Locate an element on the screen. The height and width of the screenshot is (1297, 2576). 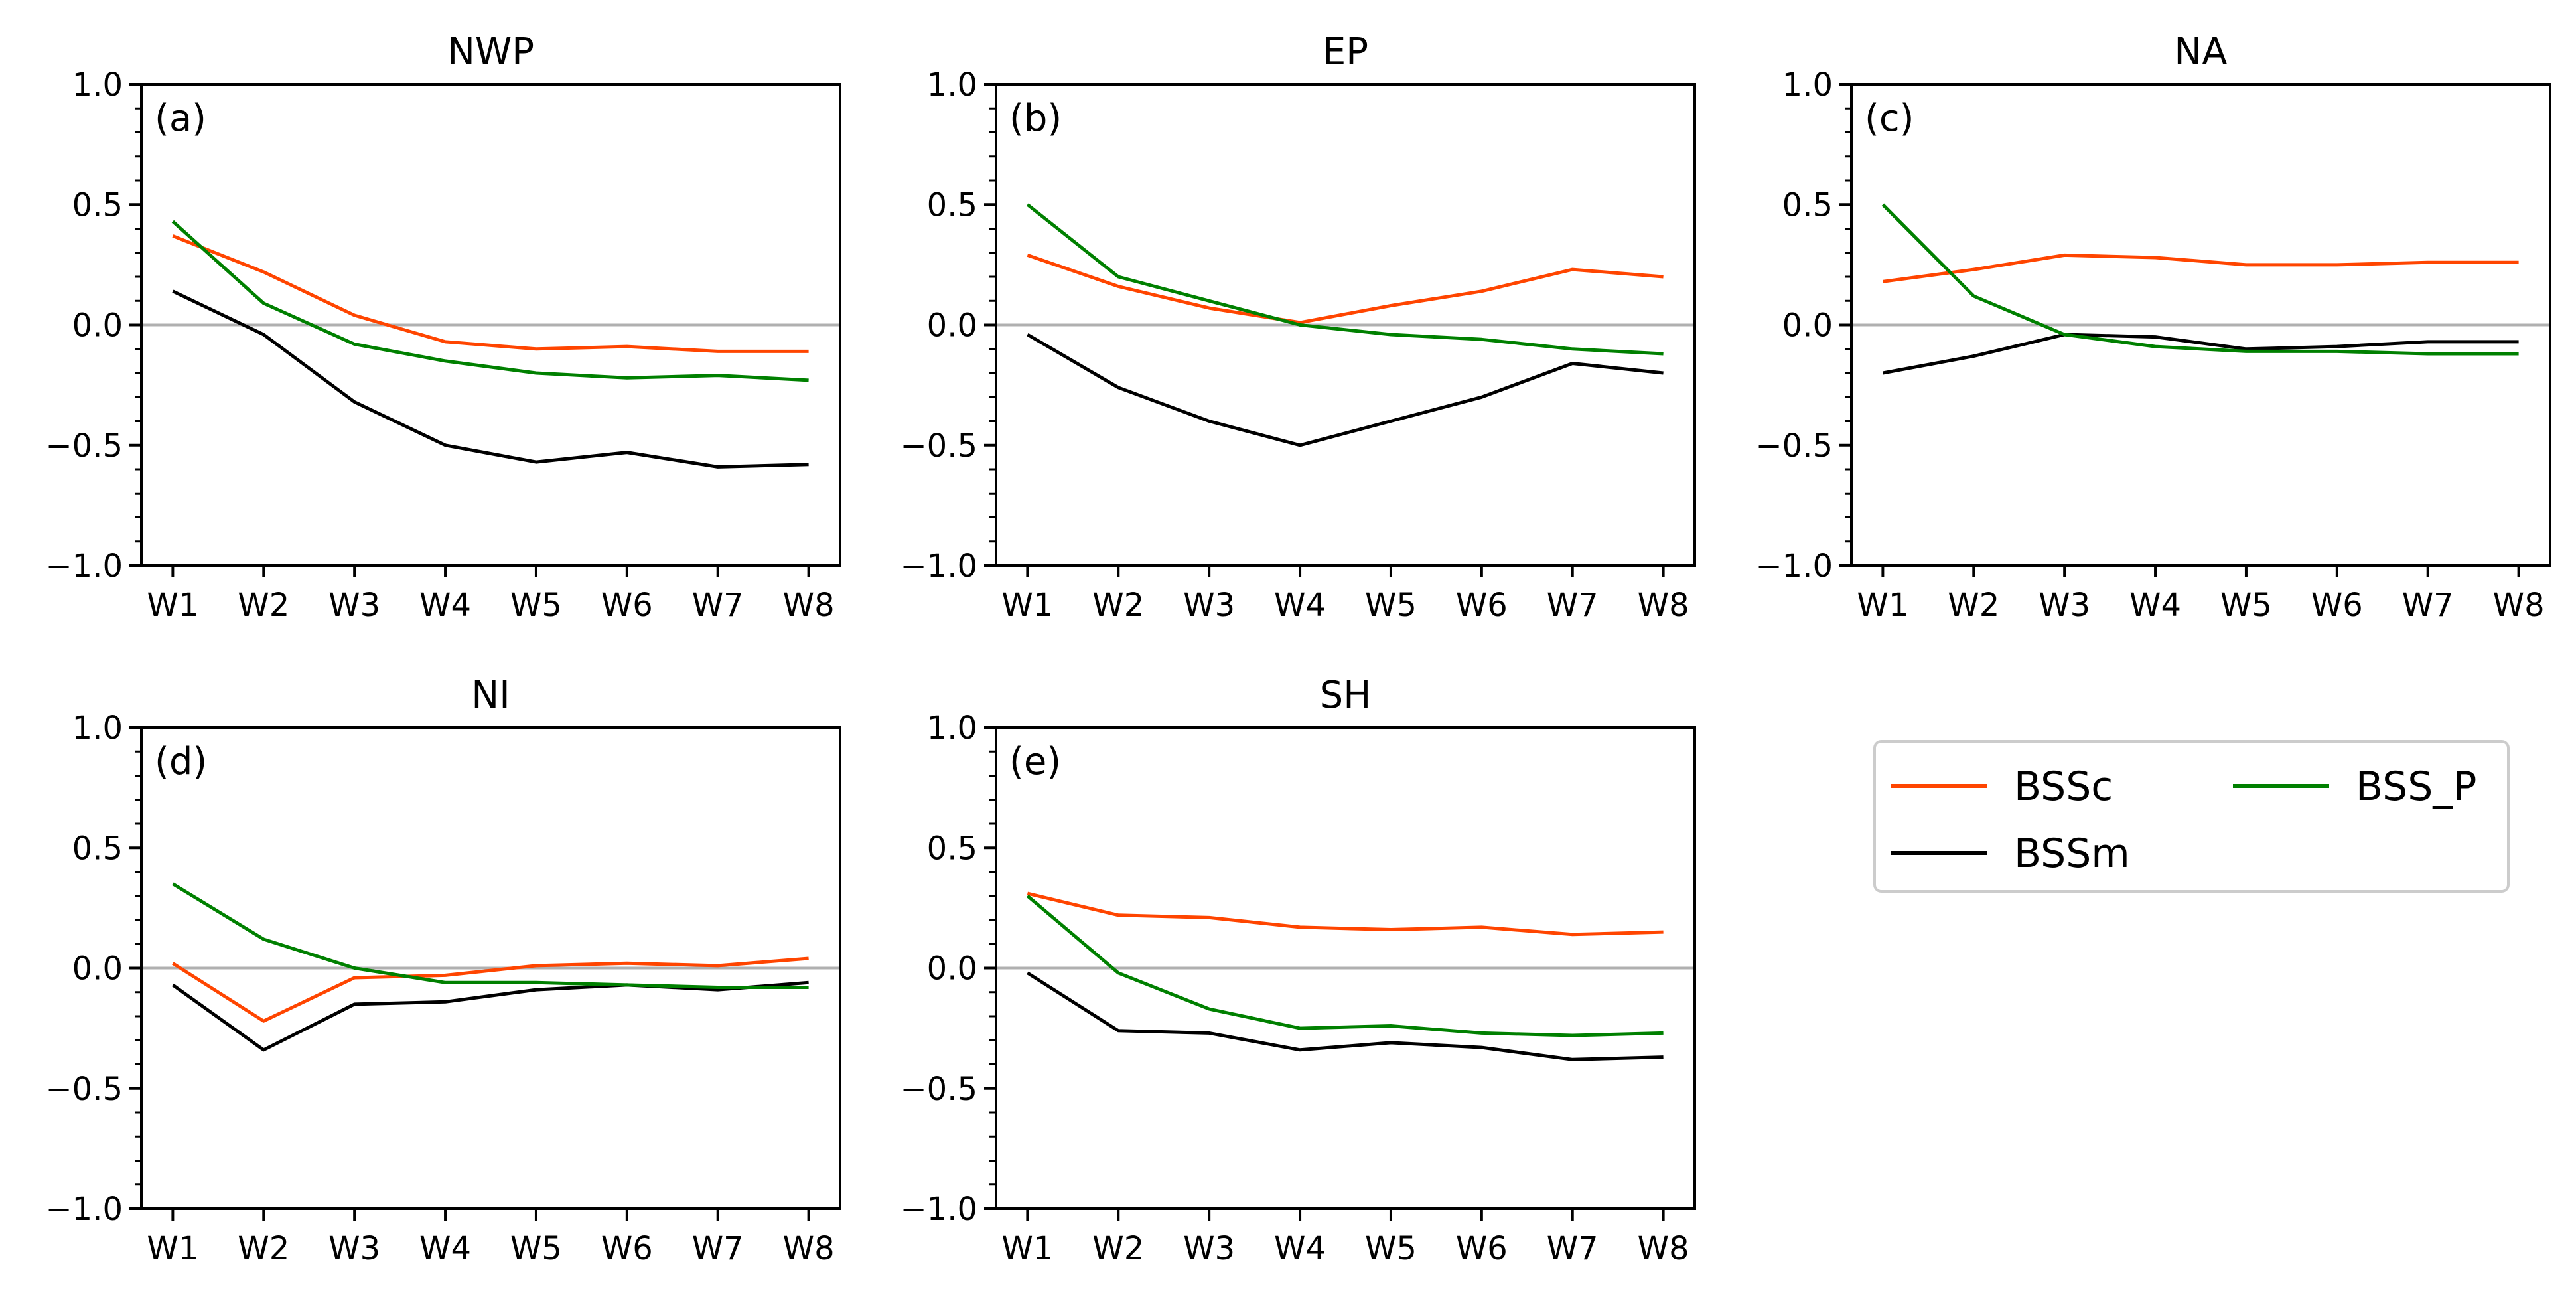
panel-sh: 1.0 0.5 0.0 −0.5 −1.0 W1 W2 W3 W4 W5 W6 W7 W8 SH (e) is located at coordinates (1298, 971).